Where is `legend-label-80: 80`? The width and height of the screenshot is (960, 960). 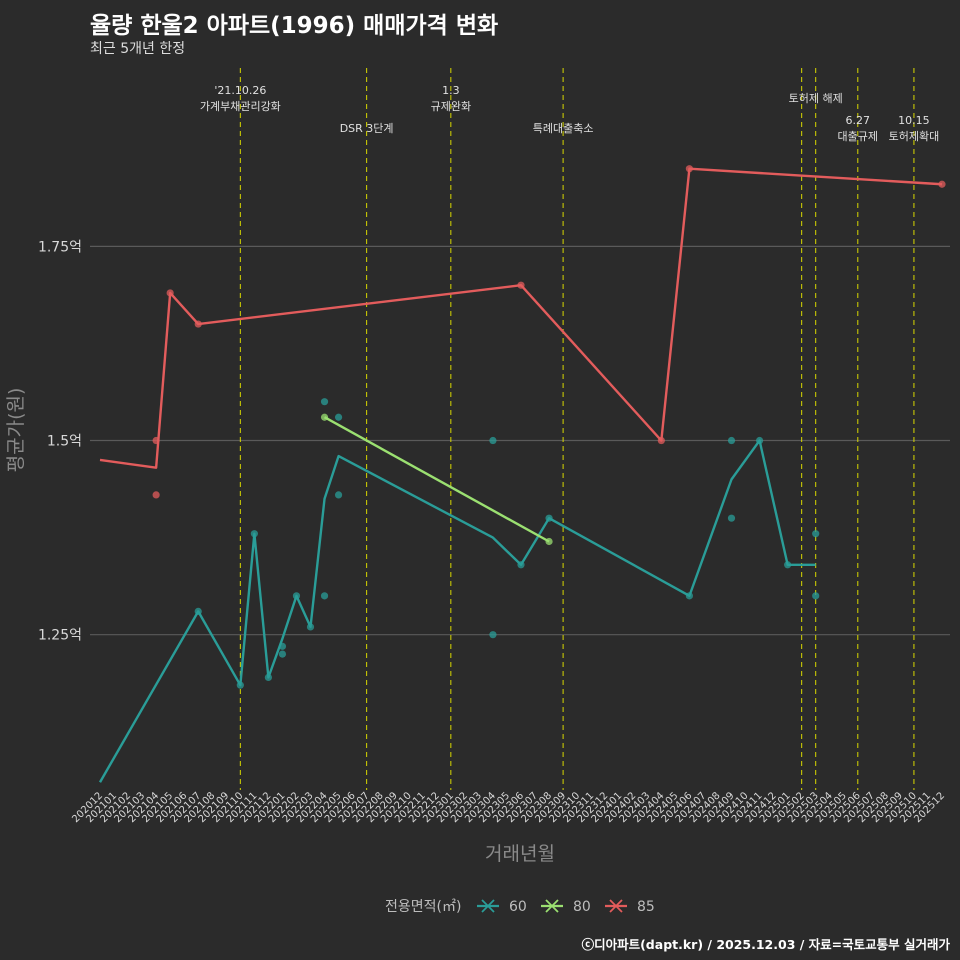 legend-label-80: 80 is located at coordinates (582, 907).